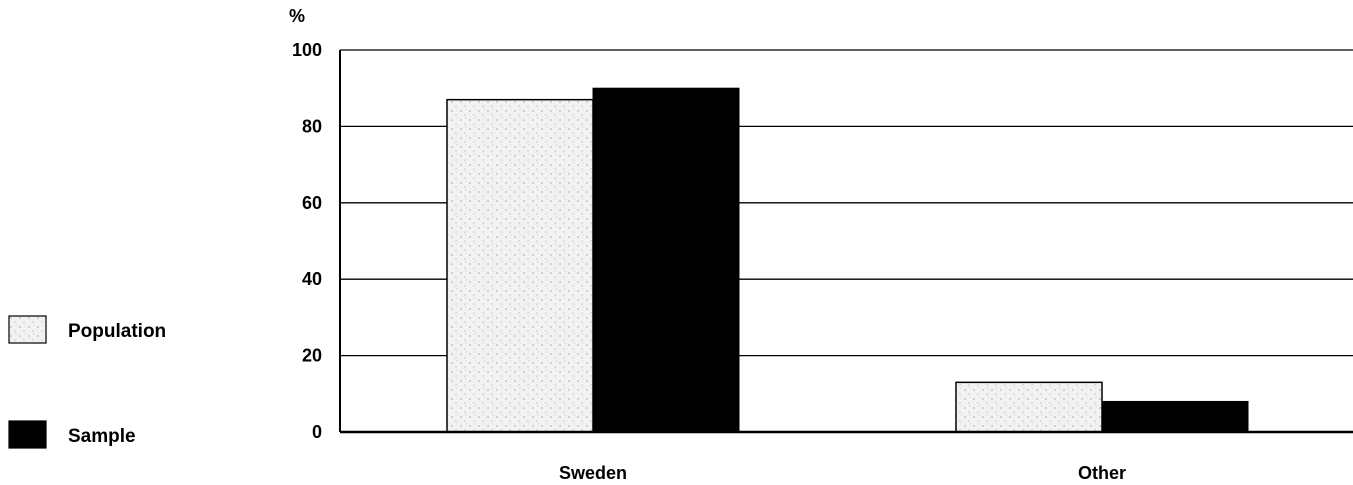  What do you see at coordinates (842, 473) in the screenshot?
I see `category-labels: Sweden Other` at bounding box center [842, 473].